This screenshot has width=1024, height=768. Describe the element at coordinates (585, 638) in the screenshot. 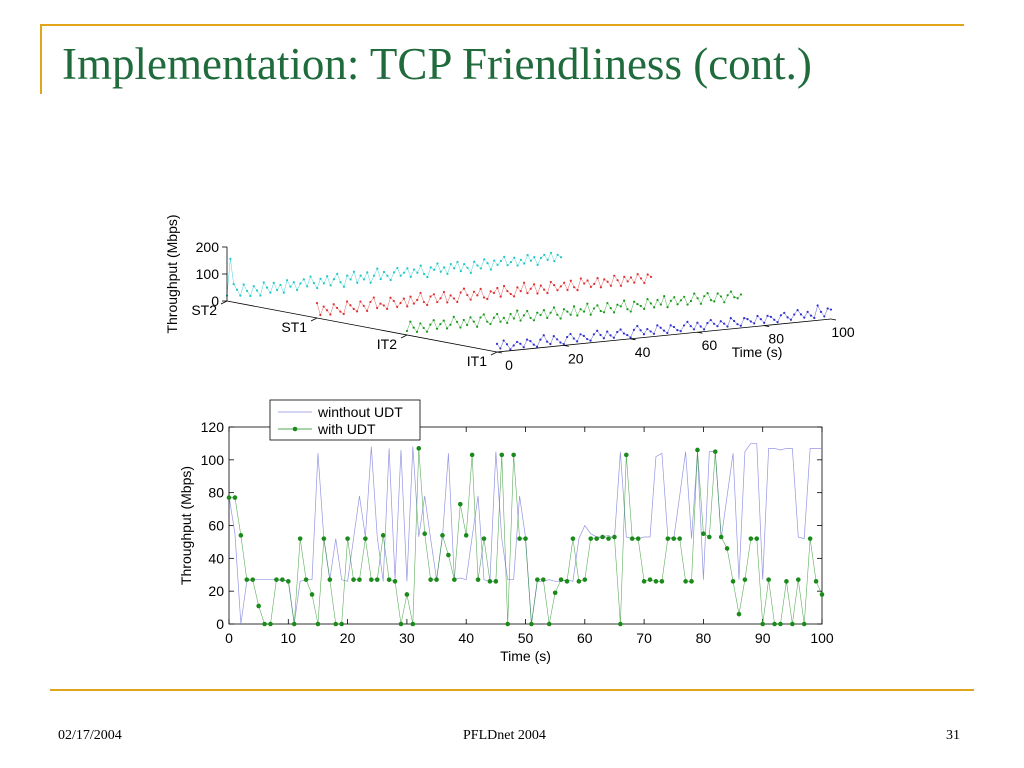

I see `x-tick-label: 60` at that location.